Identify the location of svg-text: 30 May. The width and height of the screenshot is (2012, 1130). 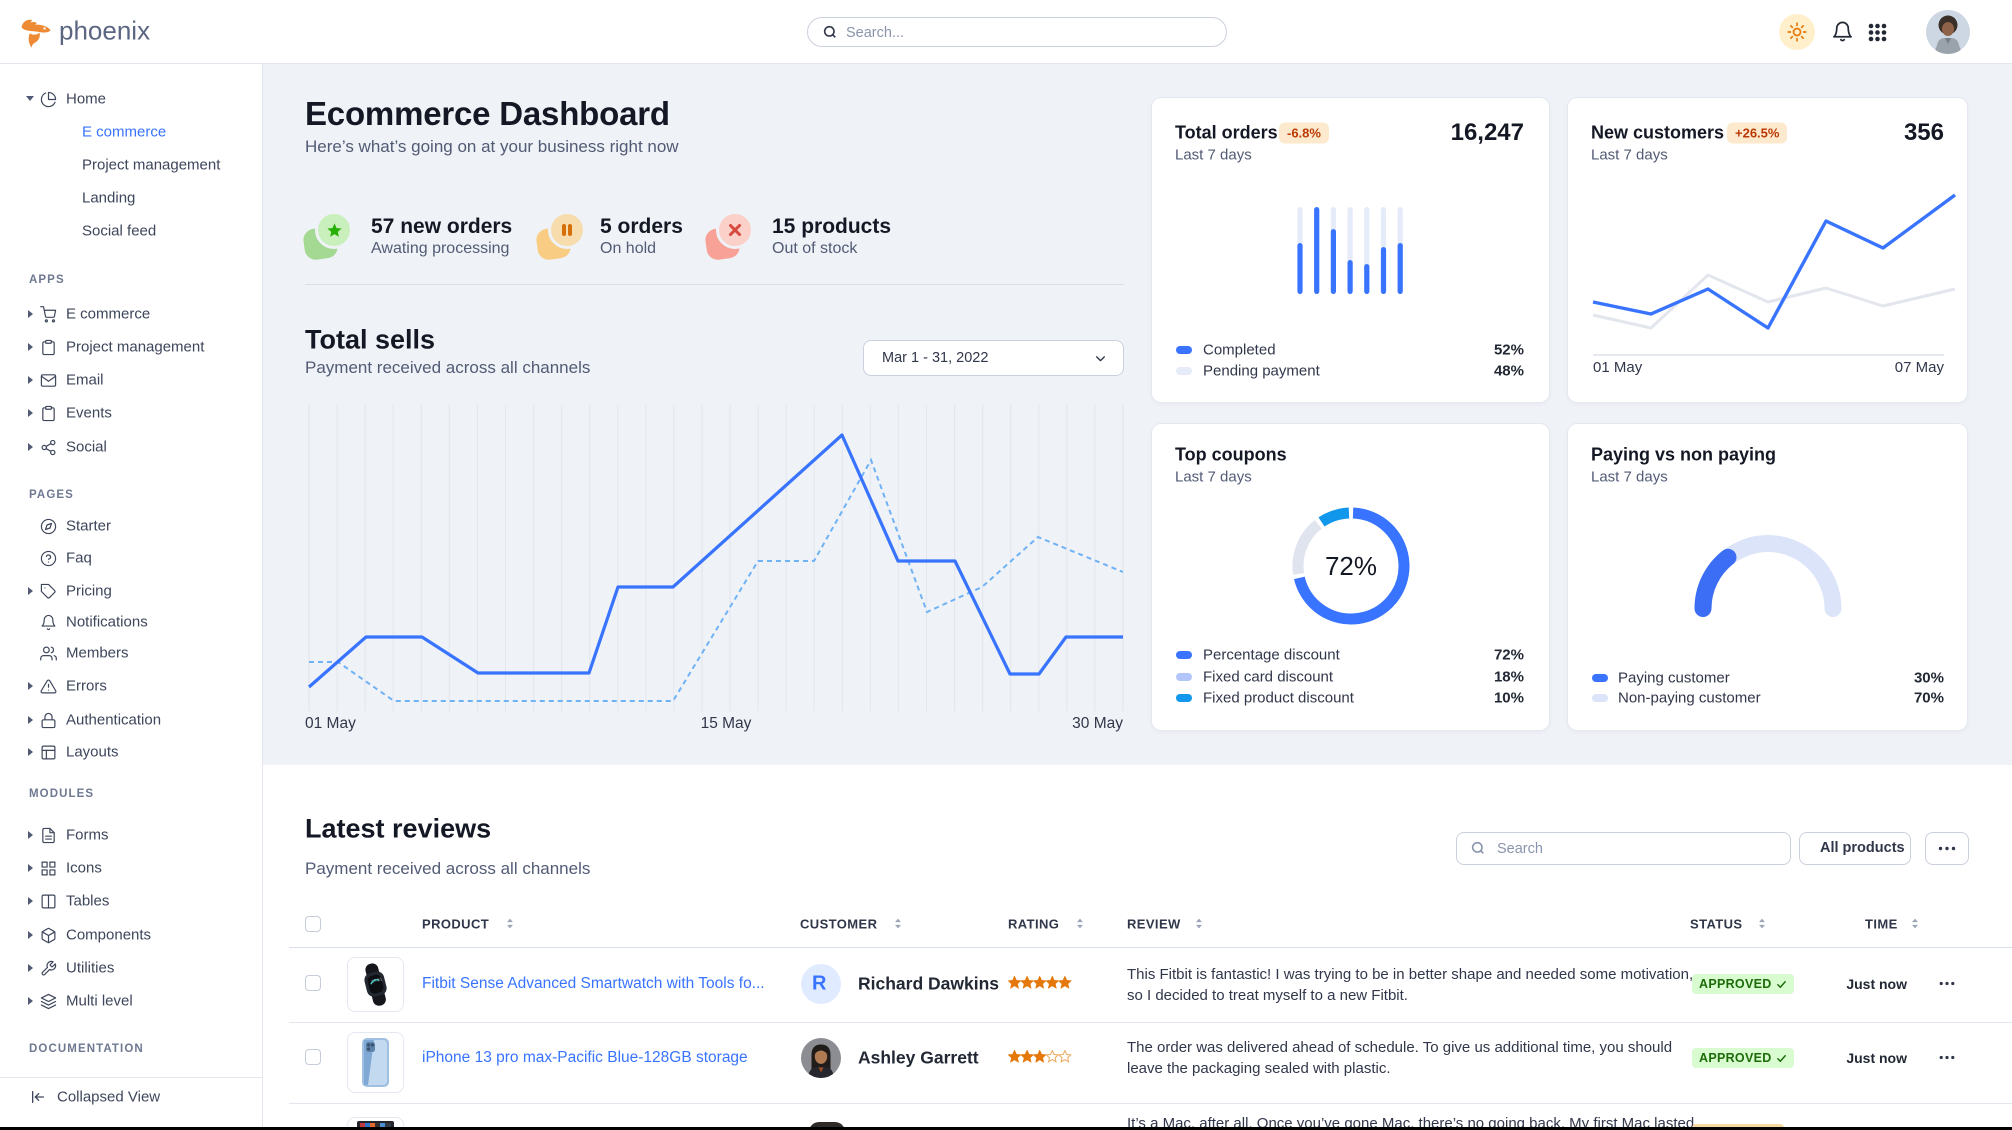
(1097, 723).